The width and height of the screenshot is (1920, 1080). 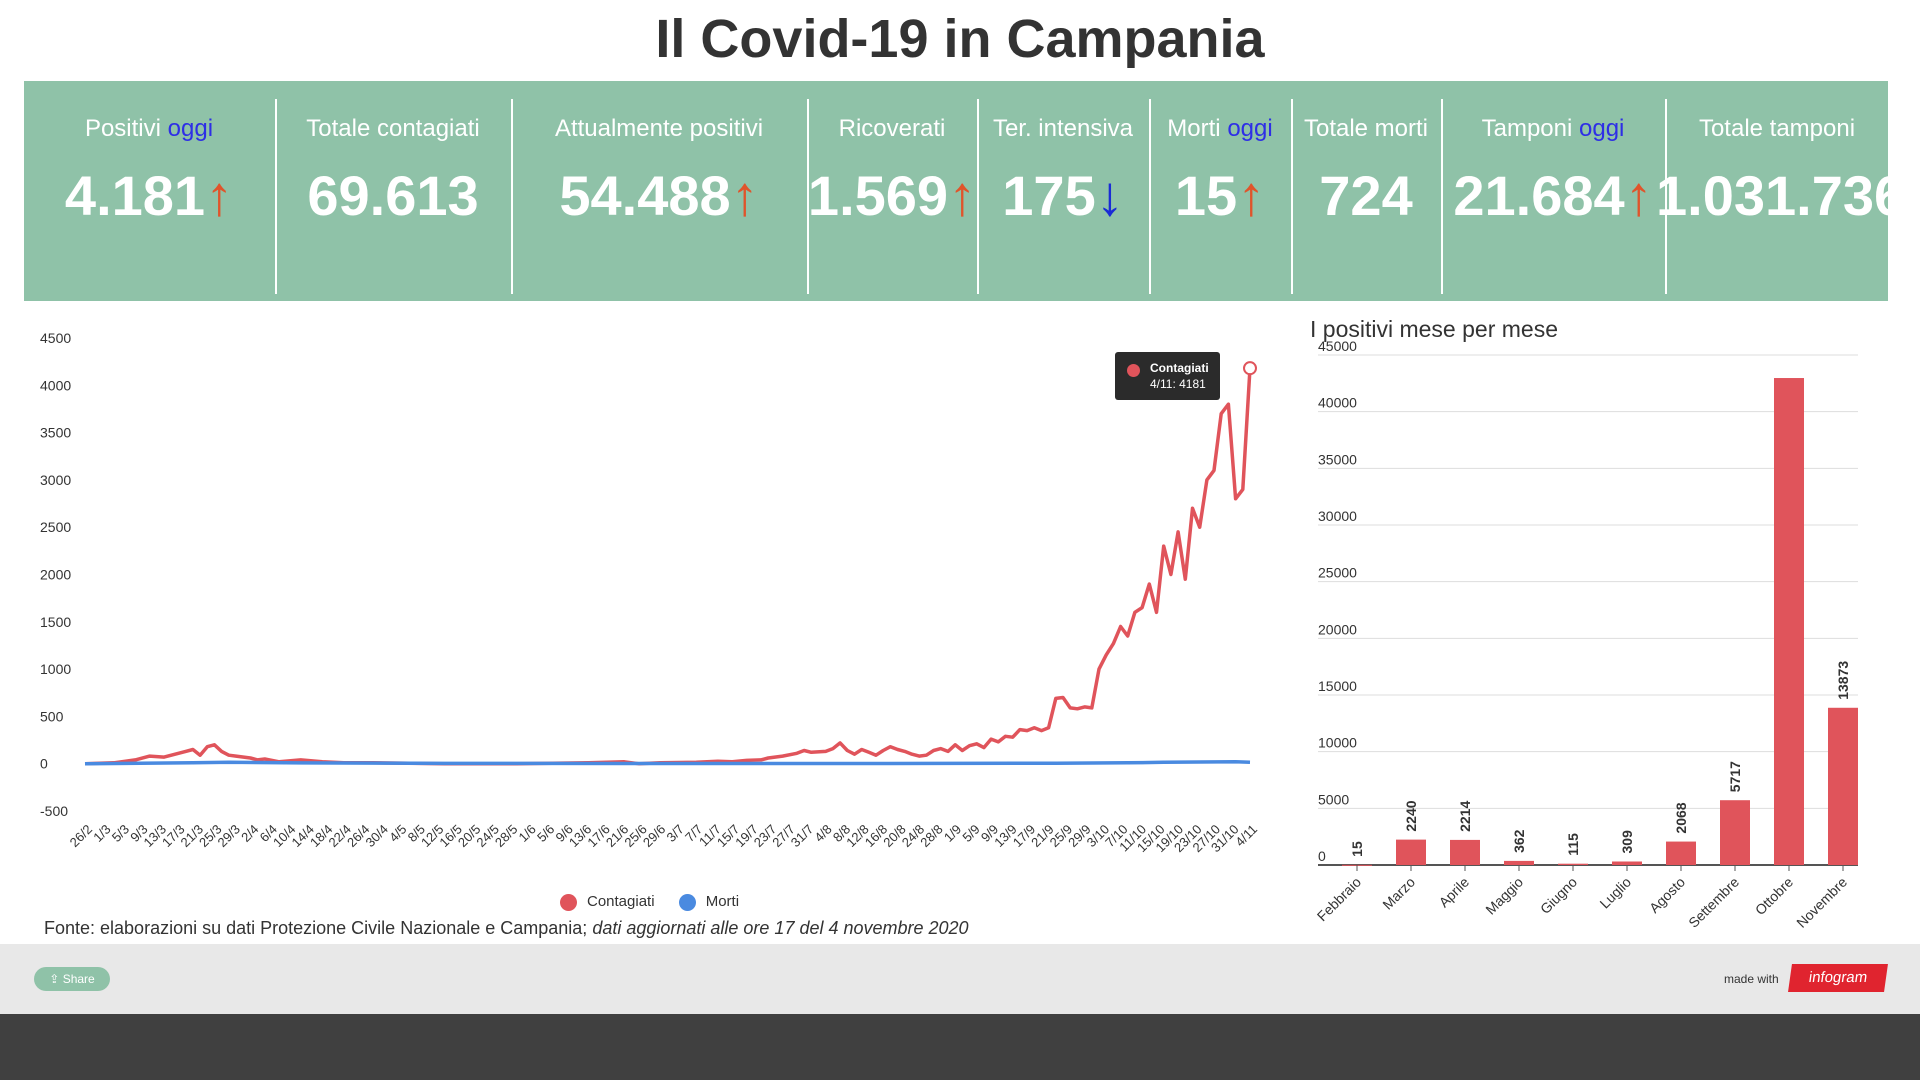 What do you see at coordinates (1558, 895) in the screenshot?
I see `category-label: Giugno` at bounding box center [1558, 895].